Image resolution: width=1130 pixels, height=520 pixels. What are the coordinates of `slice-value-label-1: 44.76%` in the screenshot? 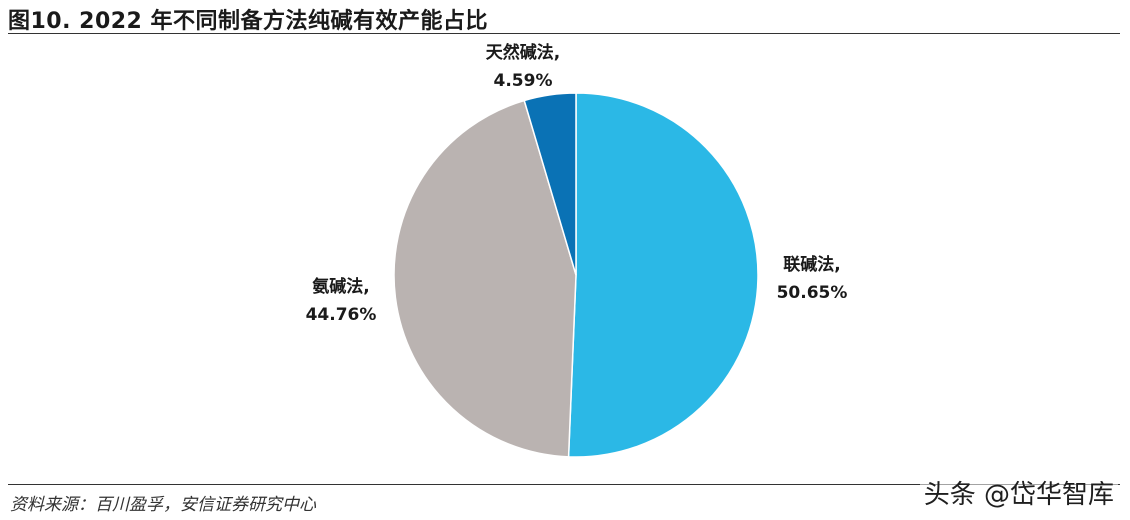 It's located at (341, 315).